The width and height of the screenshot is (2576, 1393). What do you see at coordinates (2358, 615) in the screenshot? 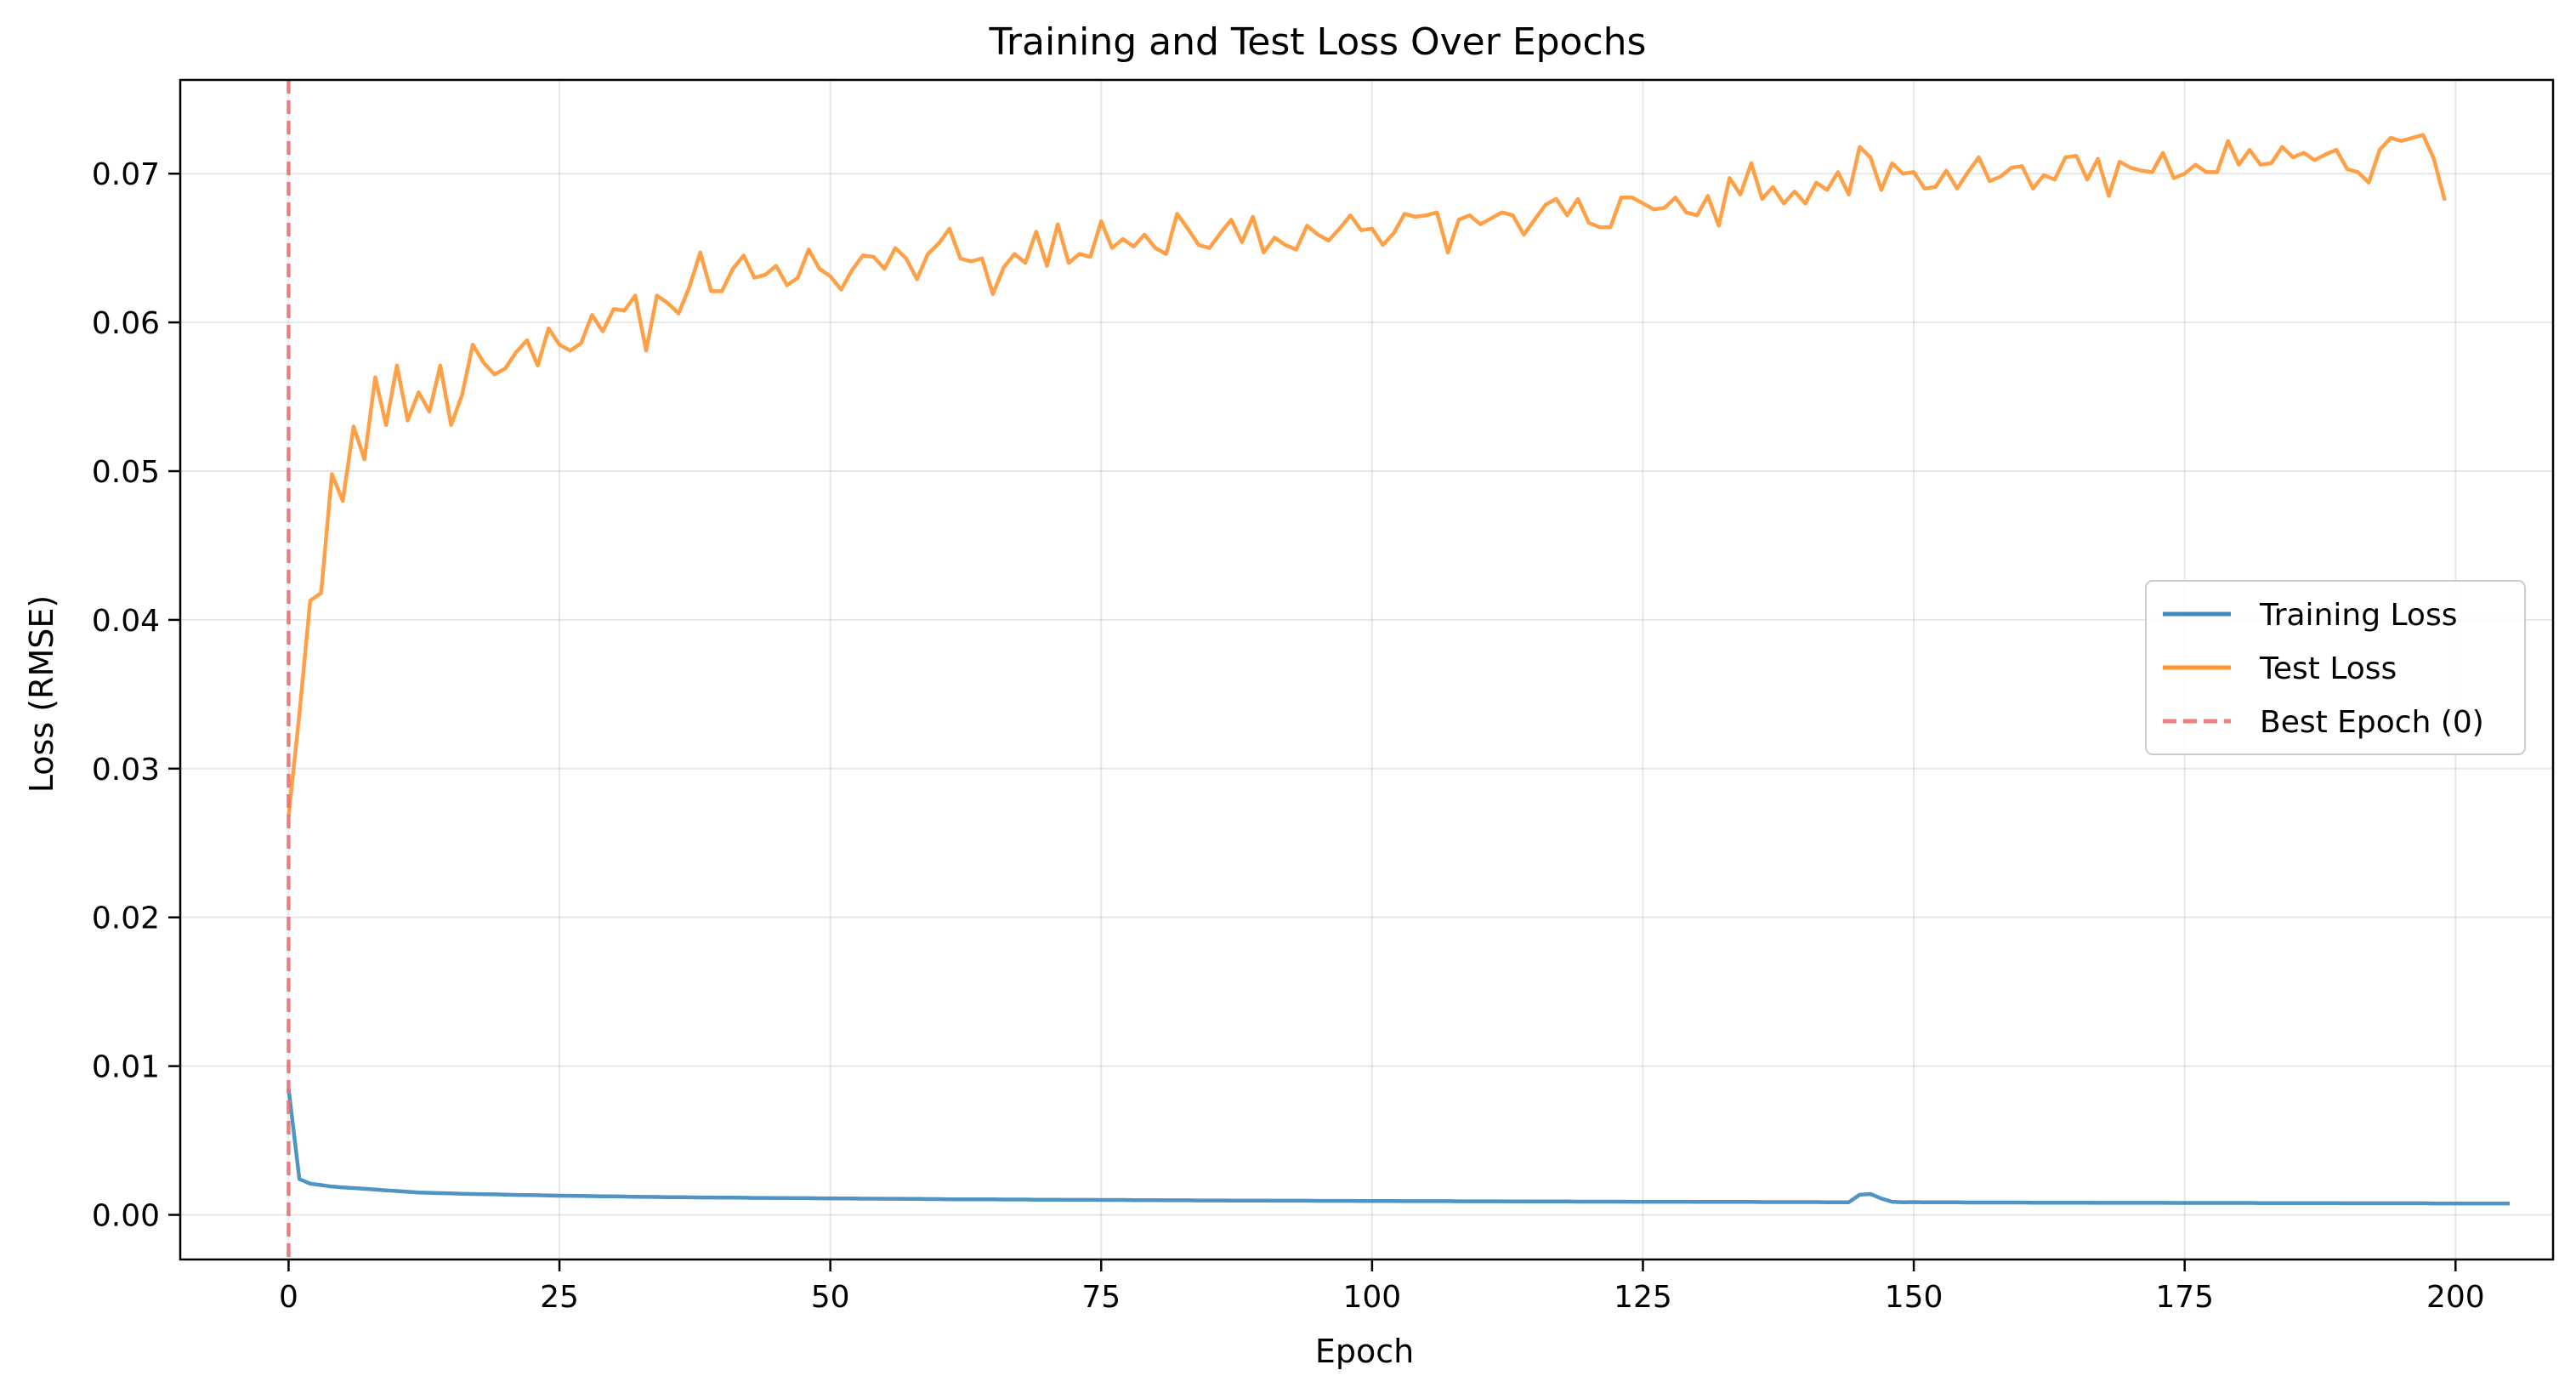
I see `legend-label-training-loss: Training Loss` at bounding box center [2358, 615].